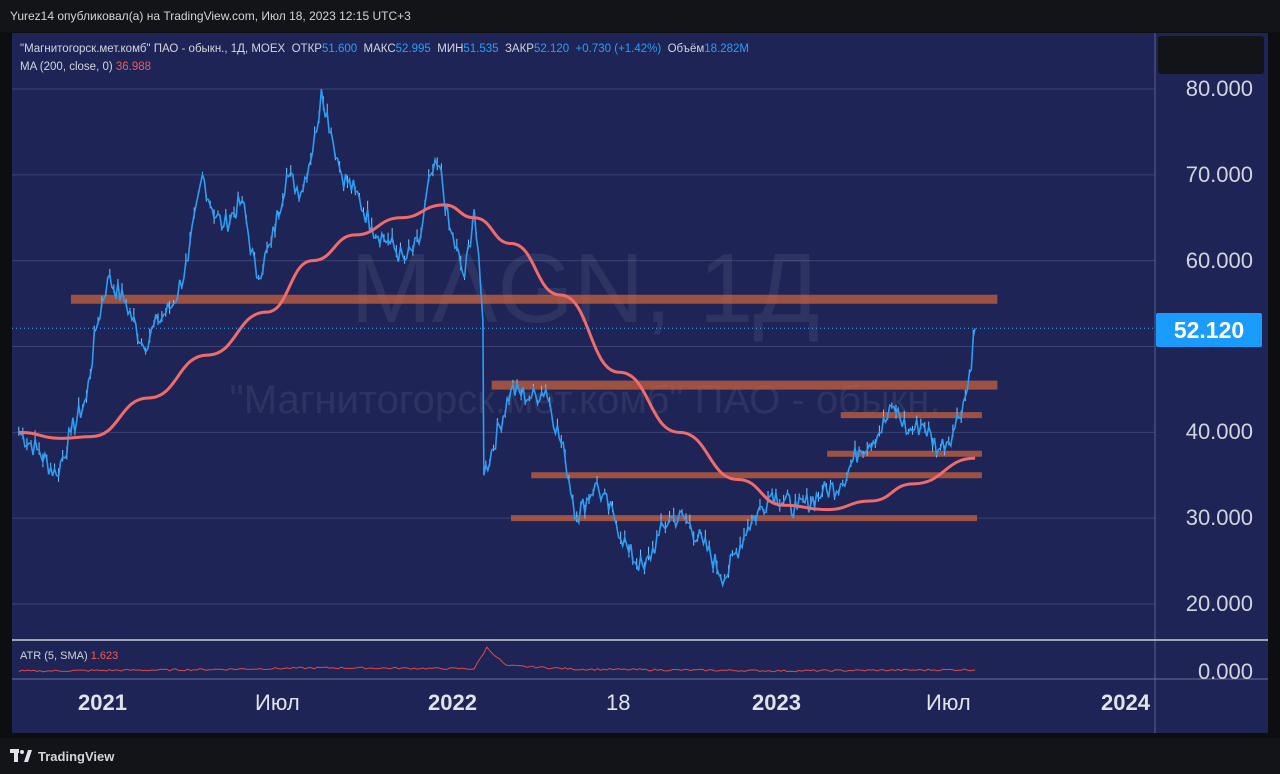 The image size is (1280, 774). What do you see at coordinates (1219, 603) in the screenshot?
I see `y-axis-tick-label: 20.000` at bounding box center [1219, 603].